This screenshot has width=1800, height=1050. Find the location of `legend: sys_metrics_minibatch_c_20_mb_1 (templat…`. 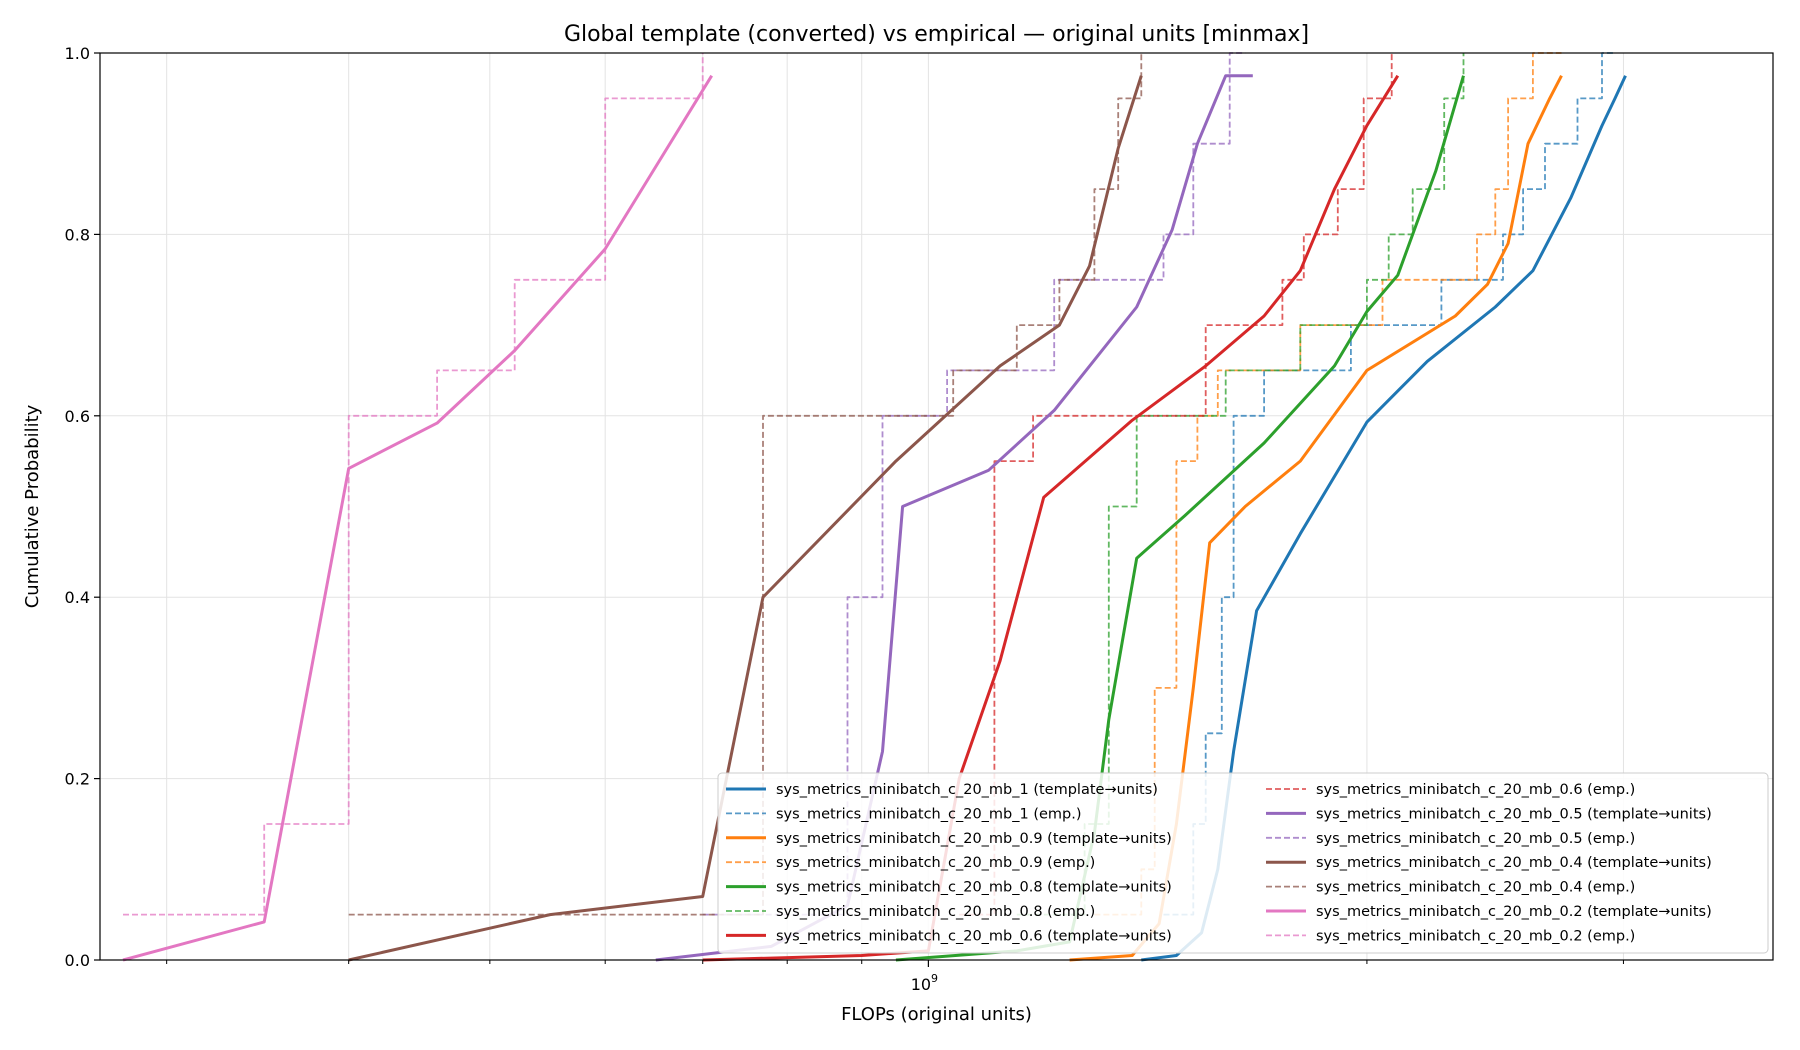

legend: sys_metrics_minibatch_c_20_mb_1 (templat… is located at coordinates (1243, 863).